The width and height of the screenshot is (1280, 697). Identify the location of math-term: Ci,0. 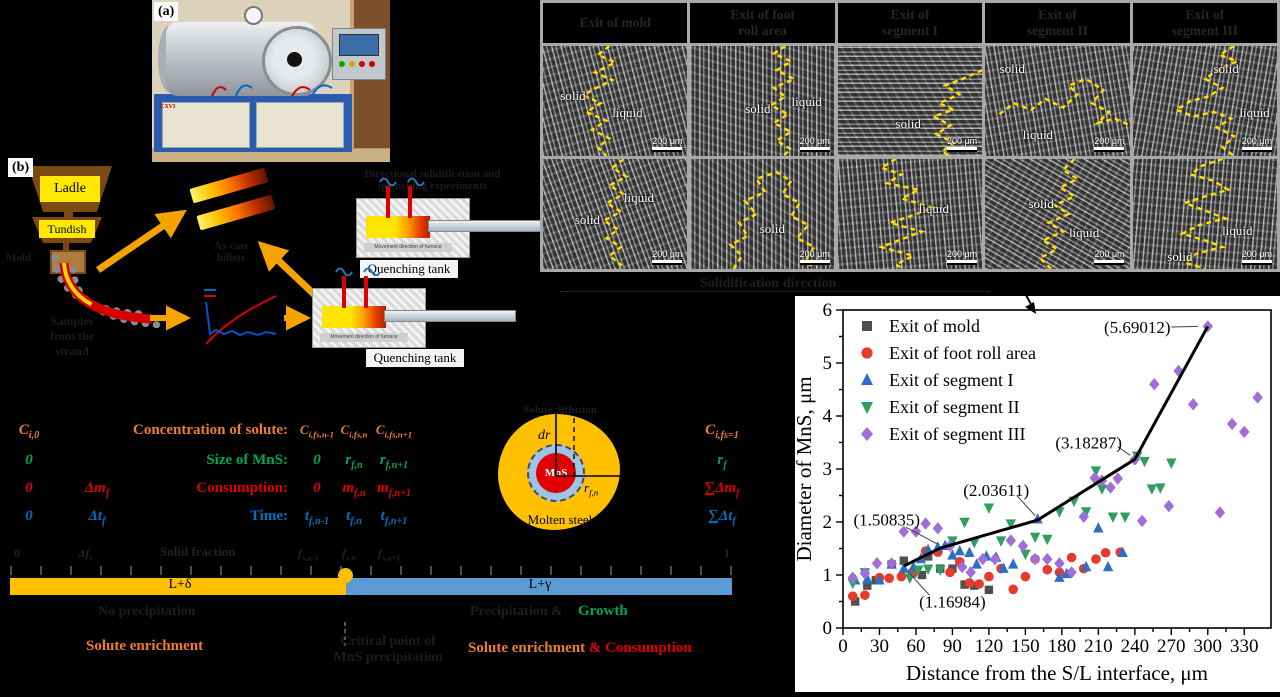
(29, 431).